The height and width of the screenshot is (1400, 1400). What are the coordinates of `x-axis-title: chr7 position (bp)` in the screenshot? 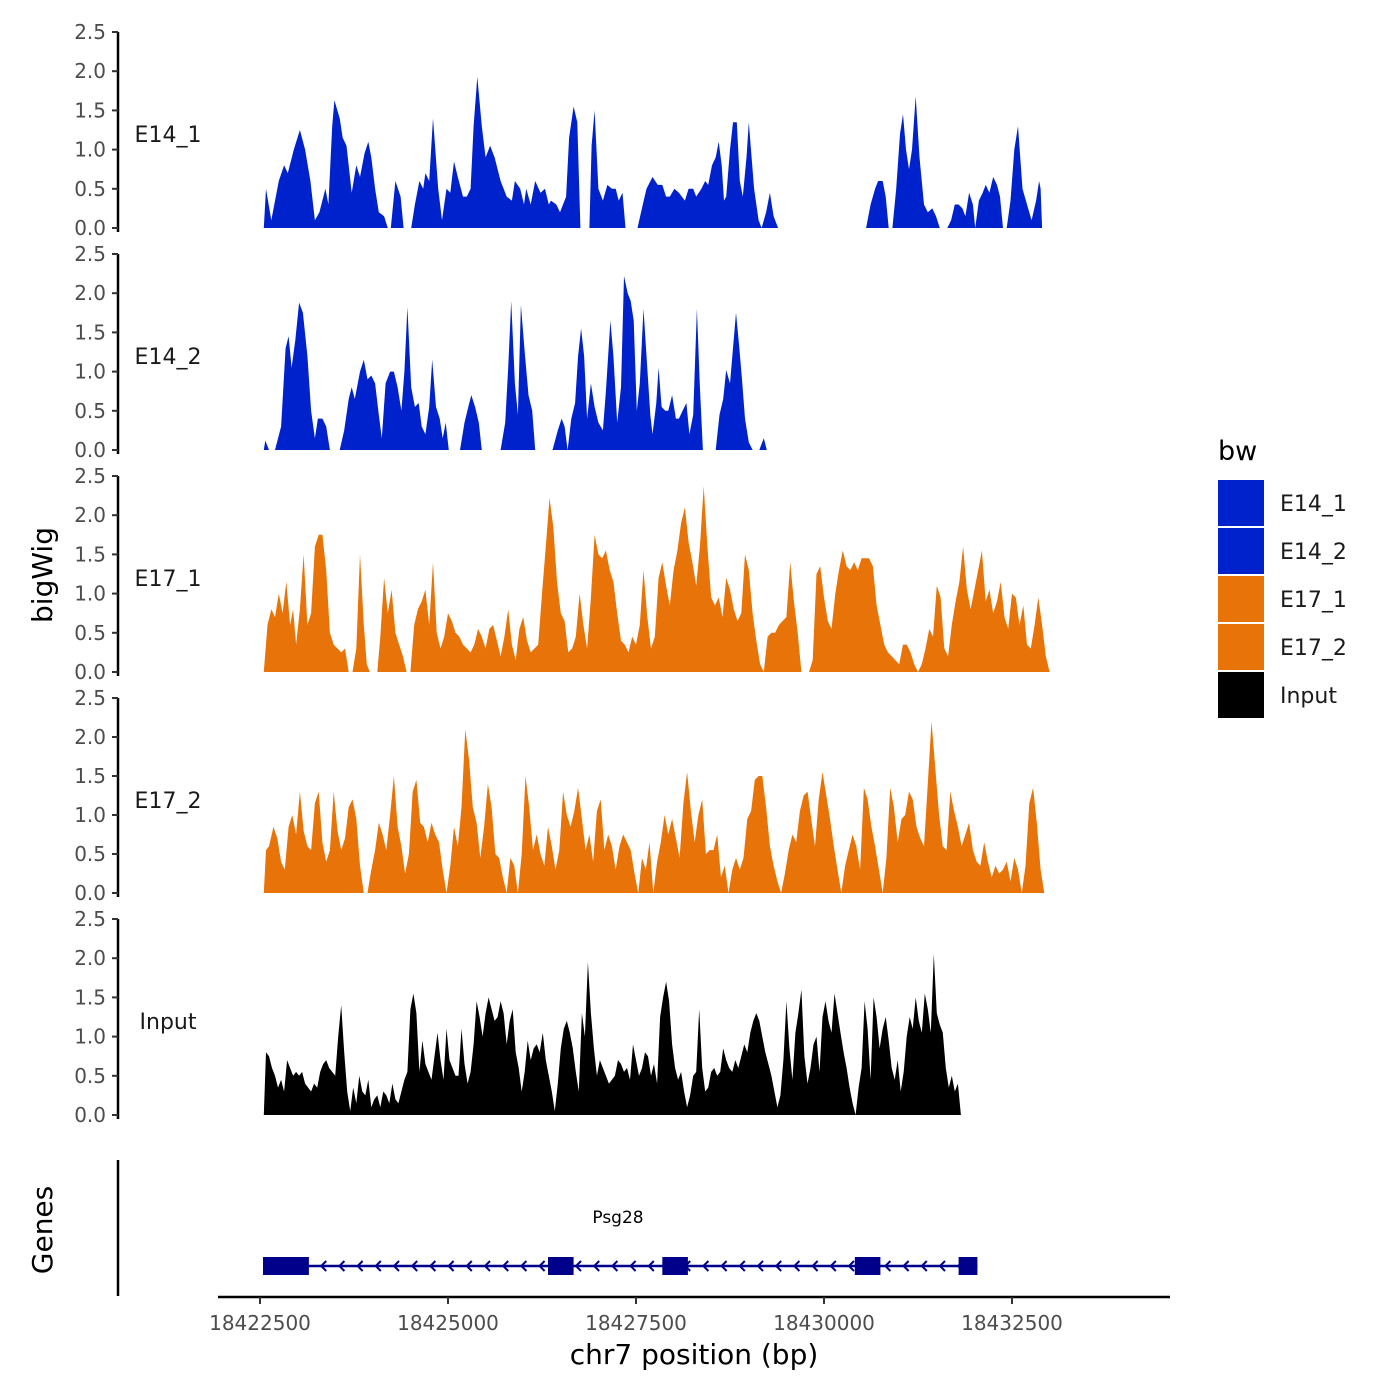 It's located at (694, 1354).